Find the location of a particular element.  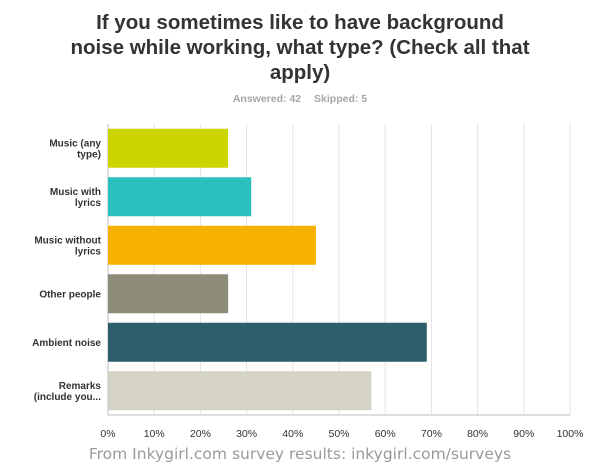

x-tick-label: 30% is located at coordinates (246, 434).